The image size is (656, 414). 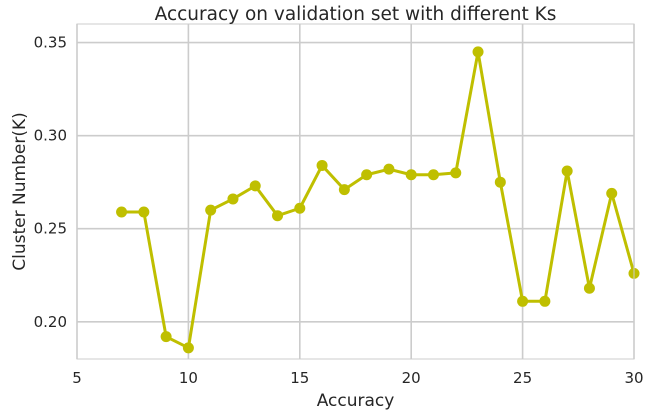 I want to click on y-tick-label: 0.35, so click(x=50, y=43).